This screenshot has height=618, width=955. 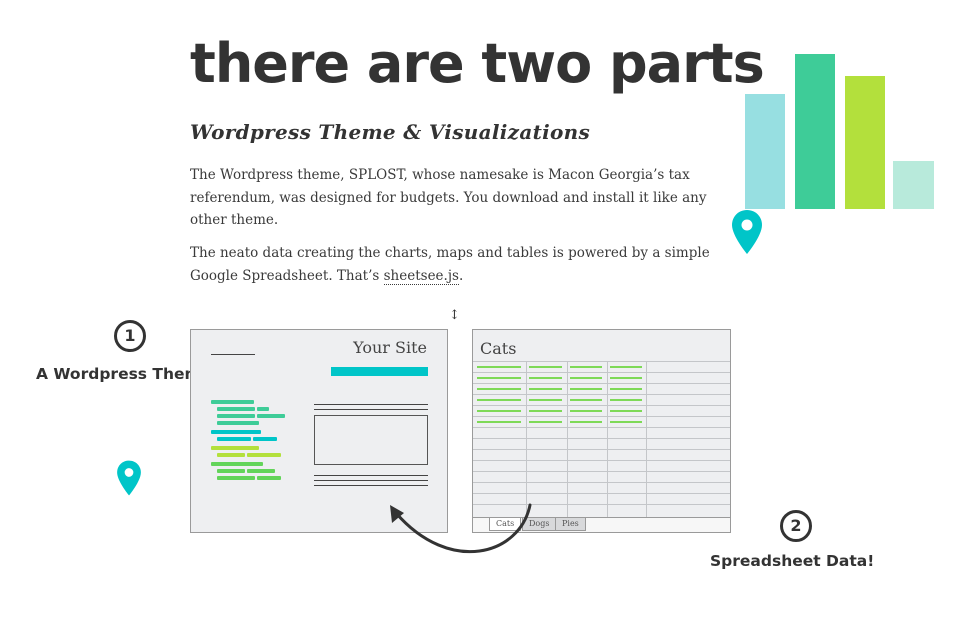 What do you see at coordinates (461, 528) in the screenshot?
I see `curved-arrow-icon` at bounding box center [461, 528].